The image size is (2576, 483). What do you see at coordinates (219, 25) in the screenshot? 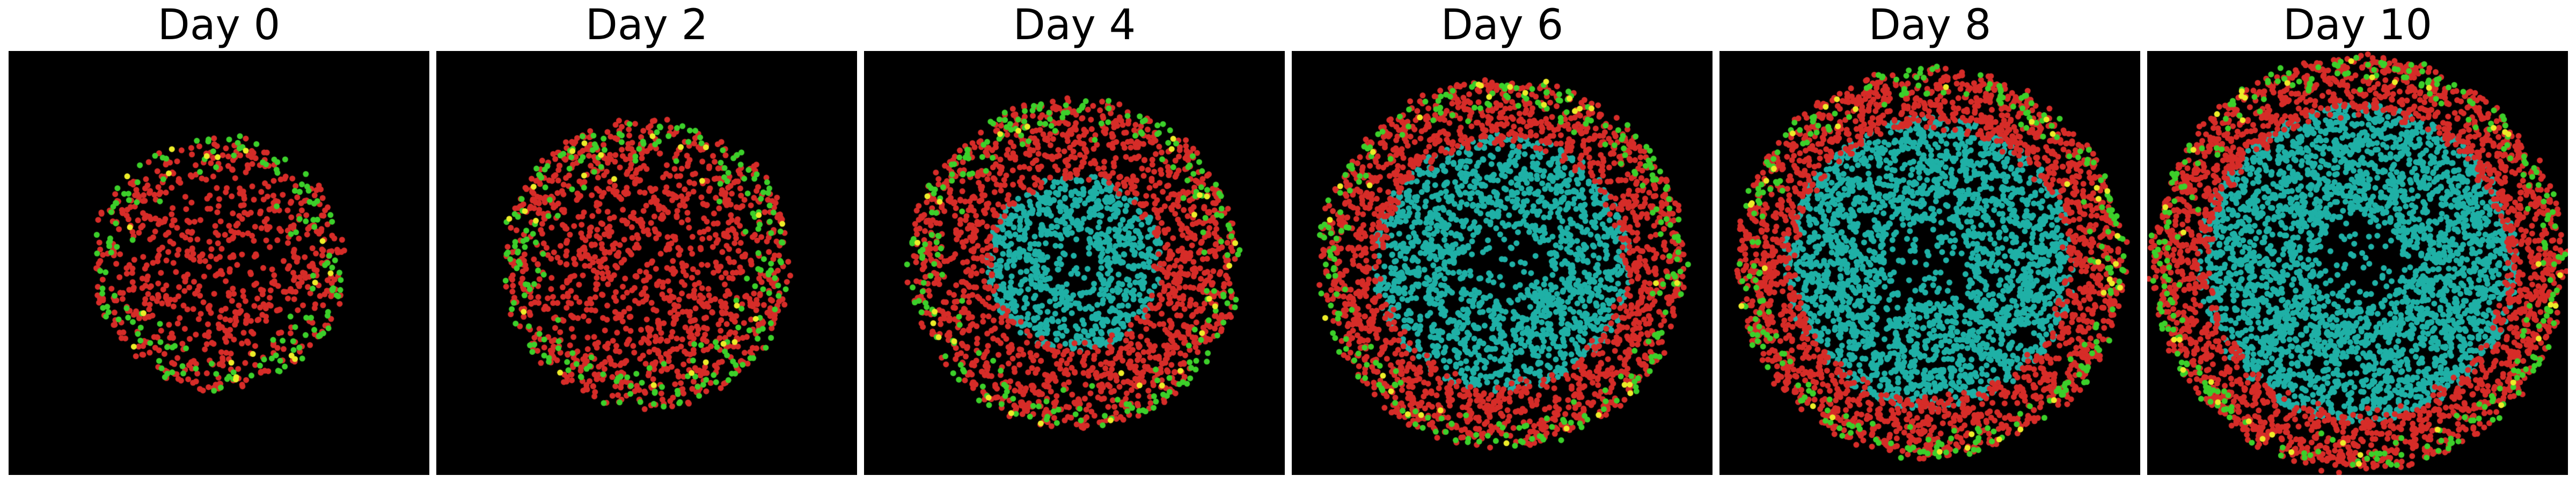
I see `panel-title: Day 0` at bounding box center [219, 25].